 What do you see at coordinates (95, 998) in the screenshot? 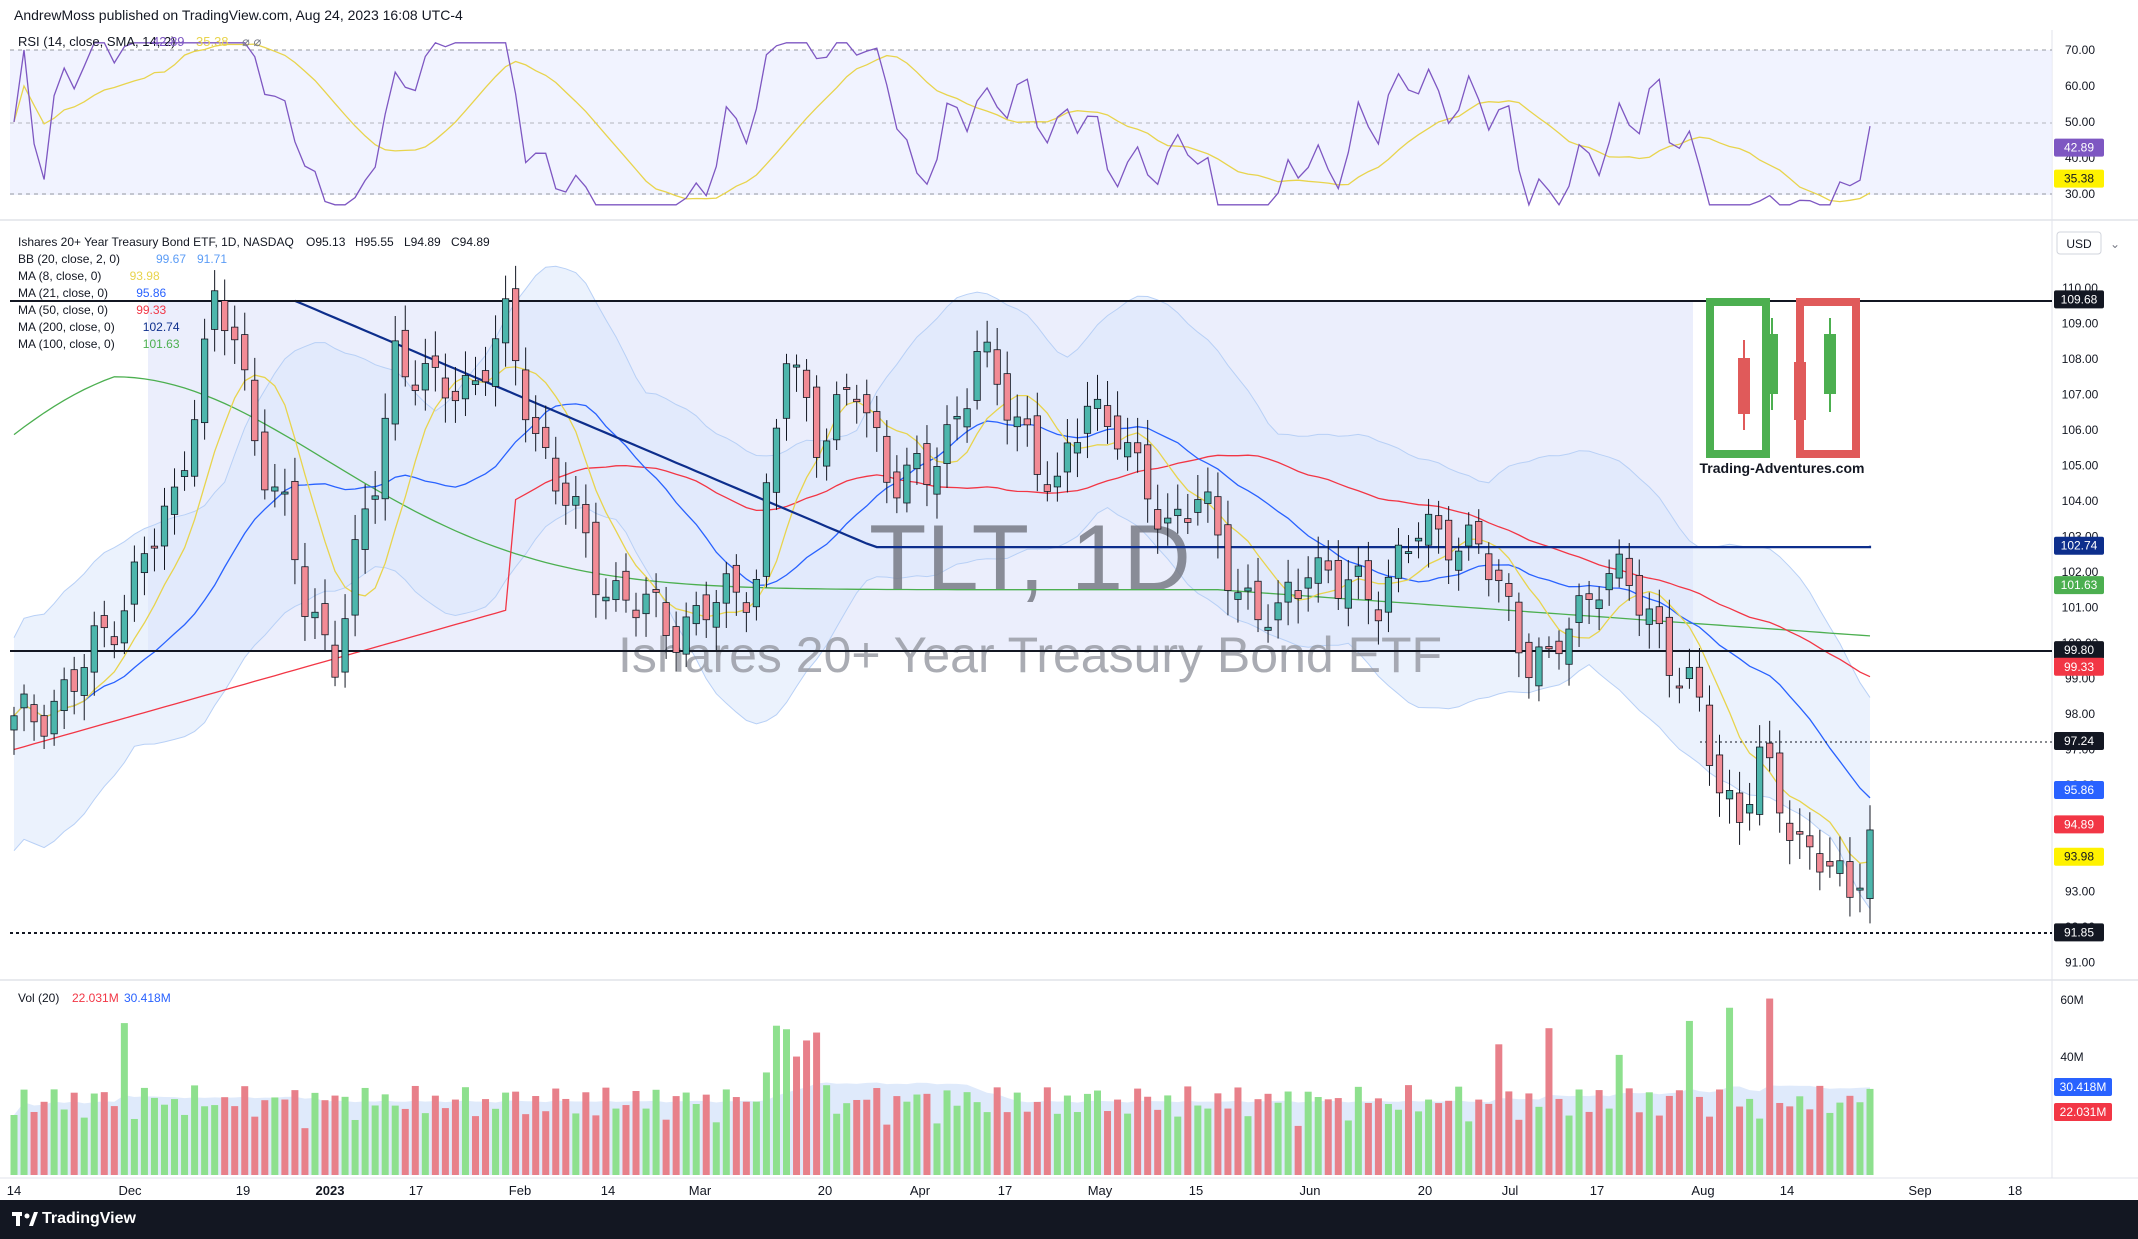
I see `volume-value: 22.031M` at bounding box center [95, 998].